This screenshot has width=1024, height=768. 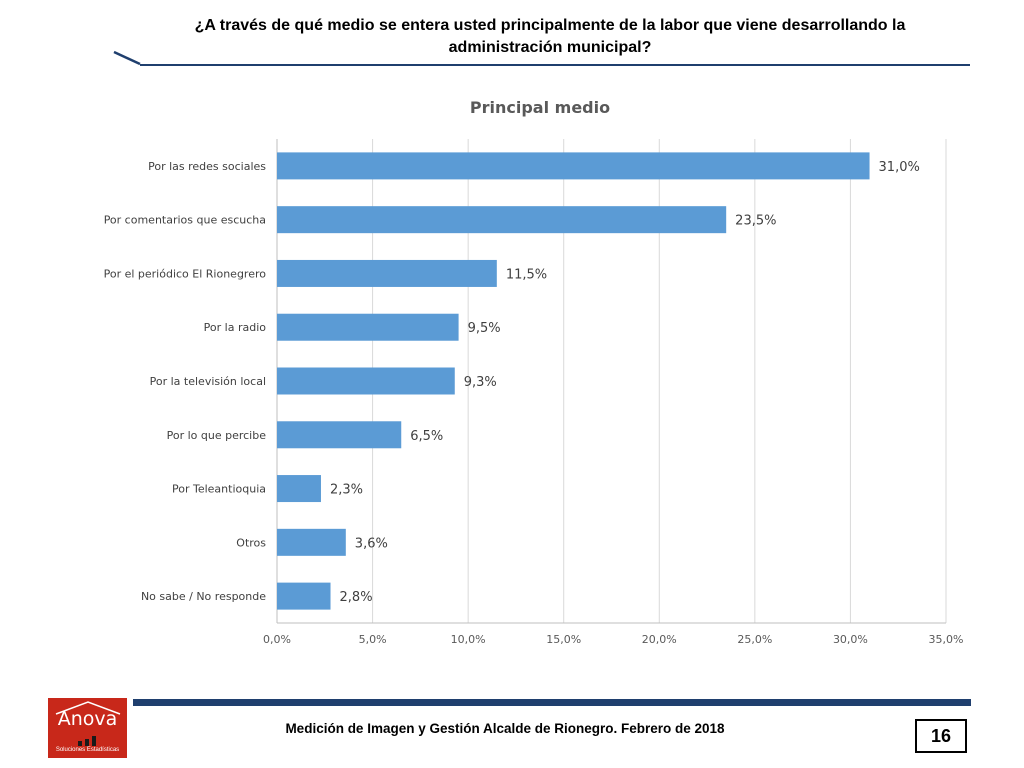 What do you see at coordinates (541, 58) in the screenshot?
I see `header-rule` at bounding box center [541, 58].